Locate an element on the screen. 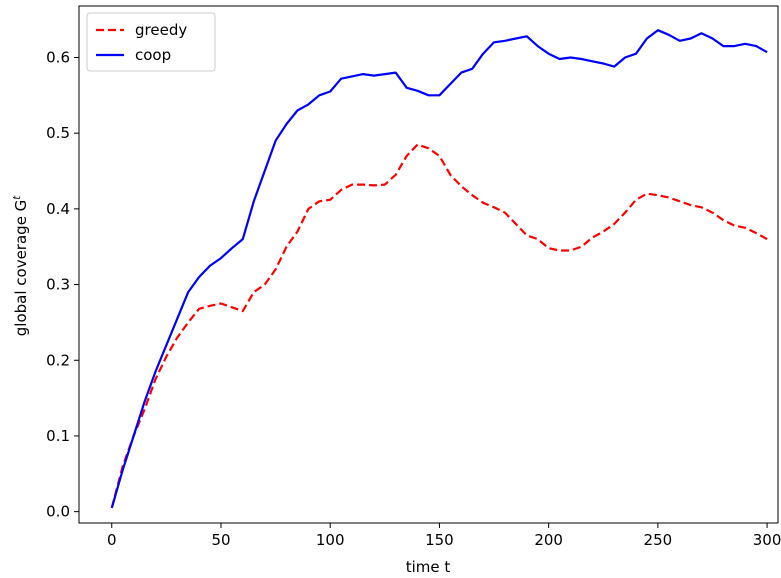  y-axis-ticks: 0.0 0.1 0.2 0.3 0.4 0.5 0.6 is located at coordinates (62, 284).